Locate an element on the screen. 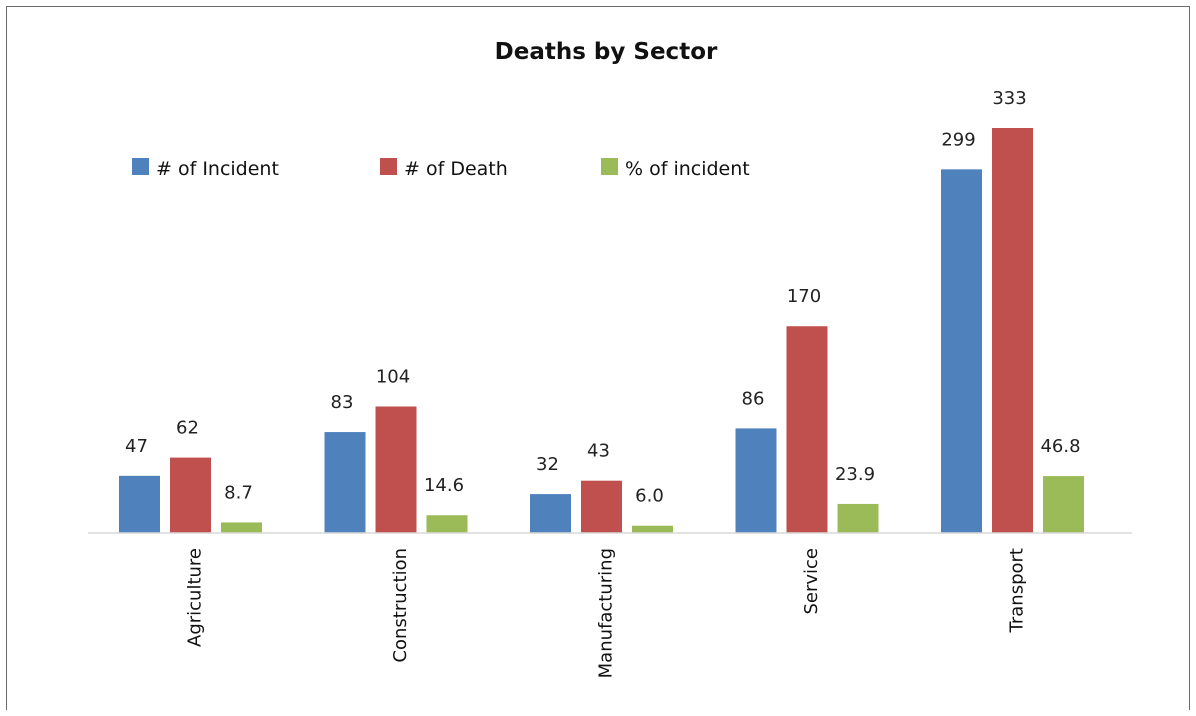 The height and width of the screenshot is (716, 1196). legend-label: # of Death is located at coordinates (456, 169).